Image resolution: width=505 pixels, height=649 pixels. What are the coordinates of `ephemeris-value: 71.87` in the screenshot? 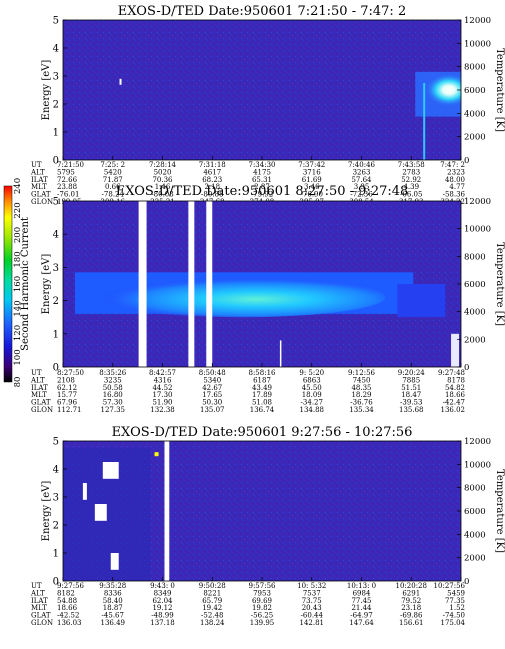 It's located at (113, 180).